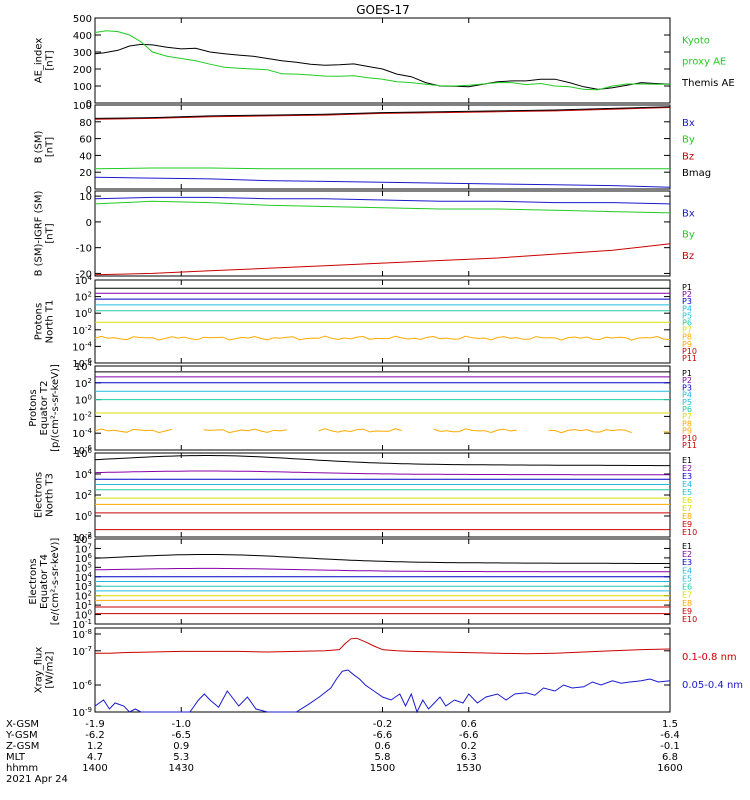  What do you see at coordinates (688, 235) in the screenshot?
I see `legend-entry-bigrf: By` at bounding box center [688, 235].